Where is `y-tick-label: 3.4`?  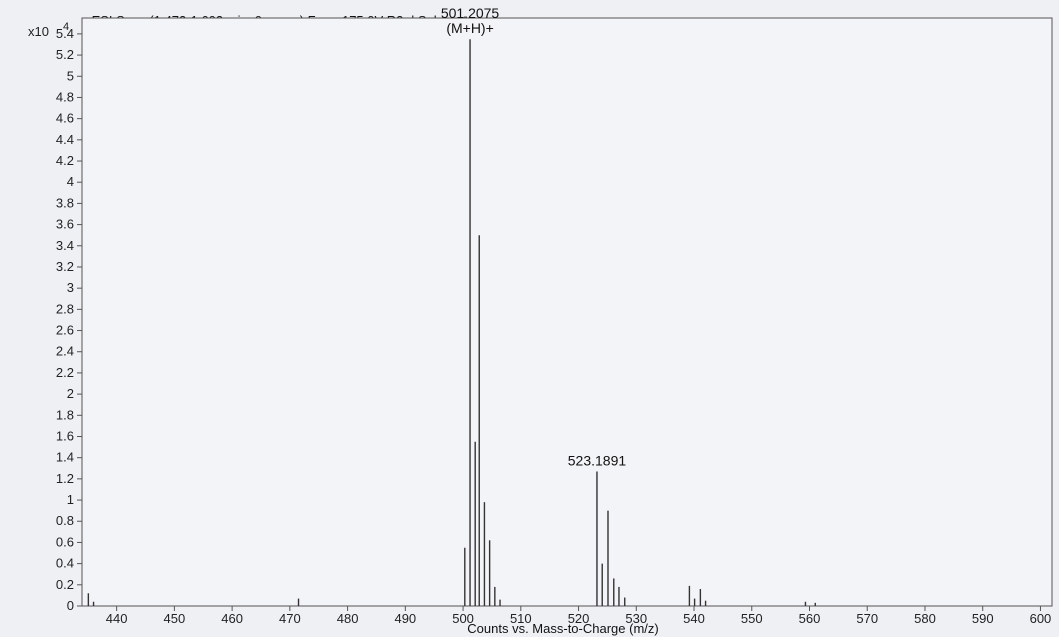
y-tick-label: 3.4 is located at coordinates (65, 245).